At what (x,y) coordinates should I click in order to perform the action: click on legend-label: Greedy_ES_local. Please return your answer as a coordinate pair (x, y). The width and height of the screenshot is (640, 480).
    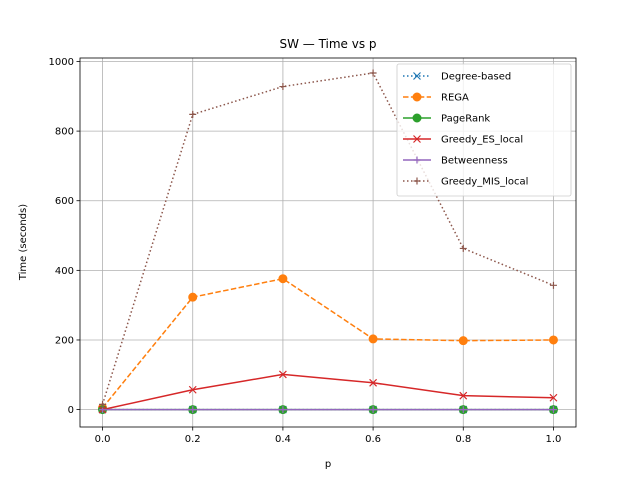
    Looking at the image, I should click on (482, 140).